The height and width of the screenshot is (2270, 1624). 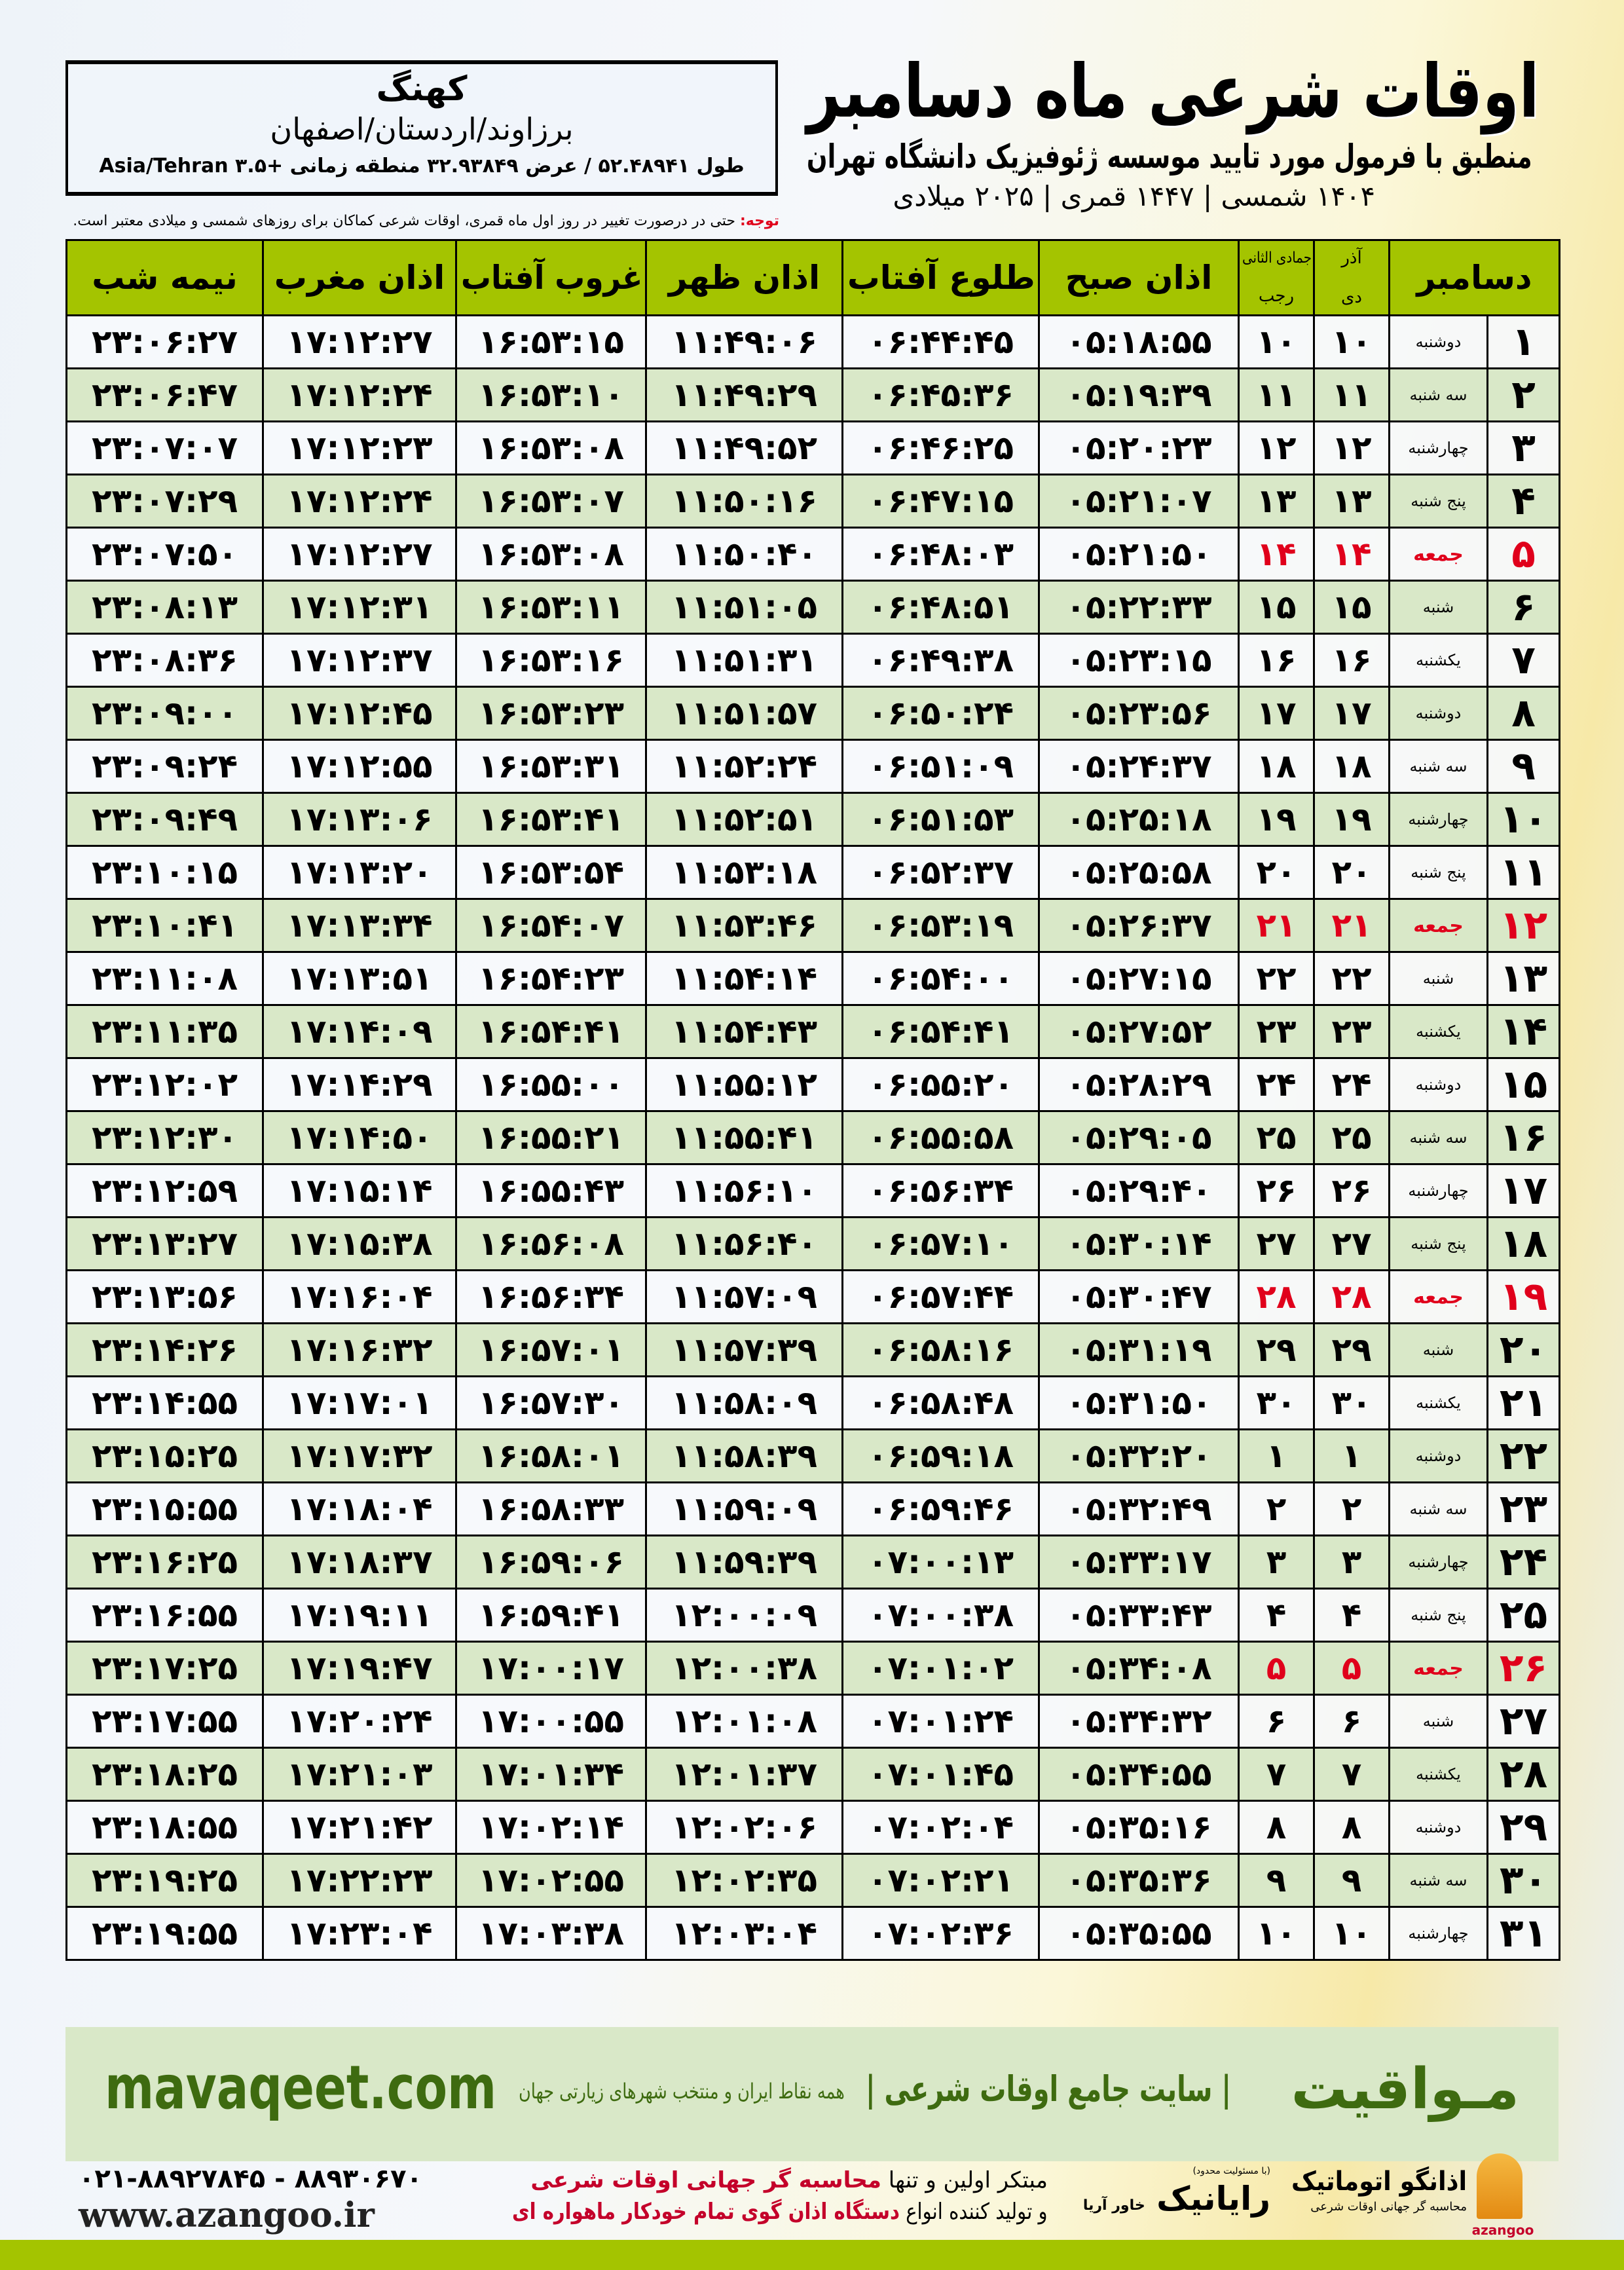 I want to click on dhuhr-time: ۱۲:۰۰:۰۹, so click(x=744, y=1615).